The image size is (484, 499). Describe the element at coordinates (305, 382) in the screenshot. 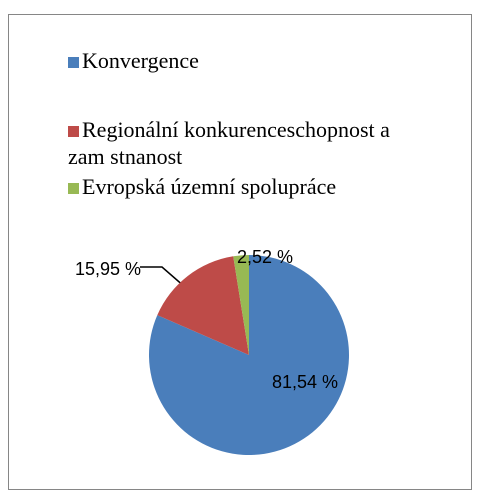

I see `data-label: 81,54 %` at that location.